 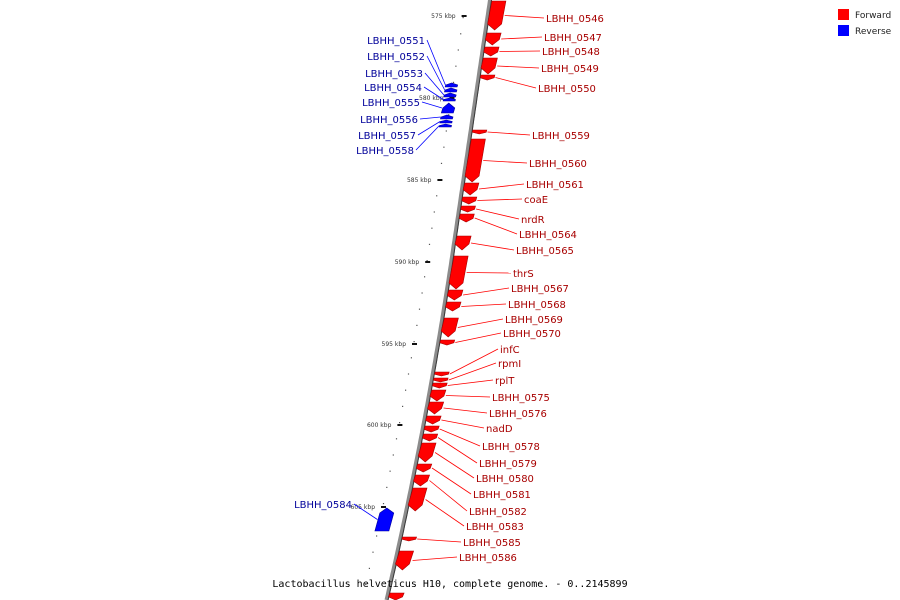 I want to click on forward-gene-label: LBHH_0565, so click(x=545, y=251).